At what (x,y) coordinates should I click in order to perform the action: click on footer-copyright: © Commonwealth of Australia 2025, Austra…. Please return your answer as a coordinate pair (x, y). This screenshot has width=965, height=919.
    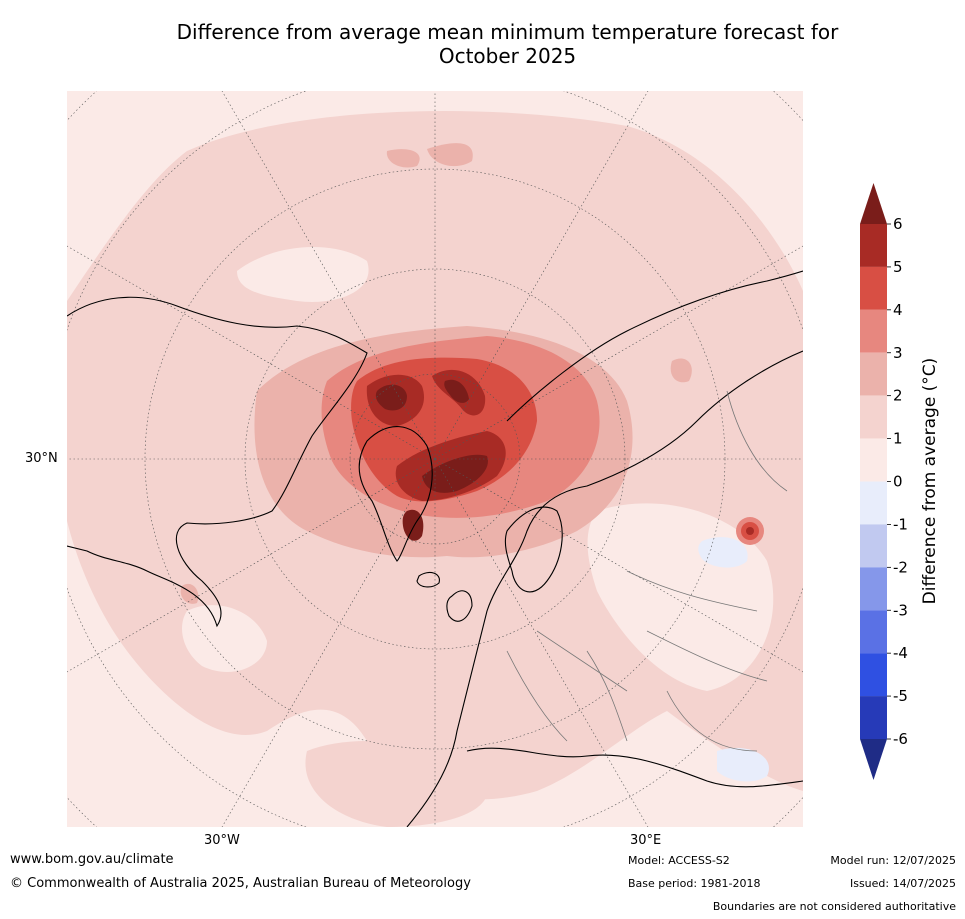
    Looking at the image, I should click on (240, 883).